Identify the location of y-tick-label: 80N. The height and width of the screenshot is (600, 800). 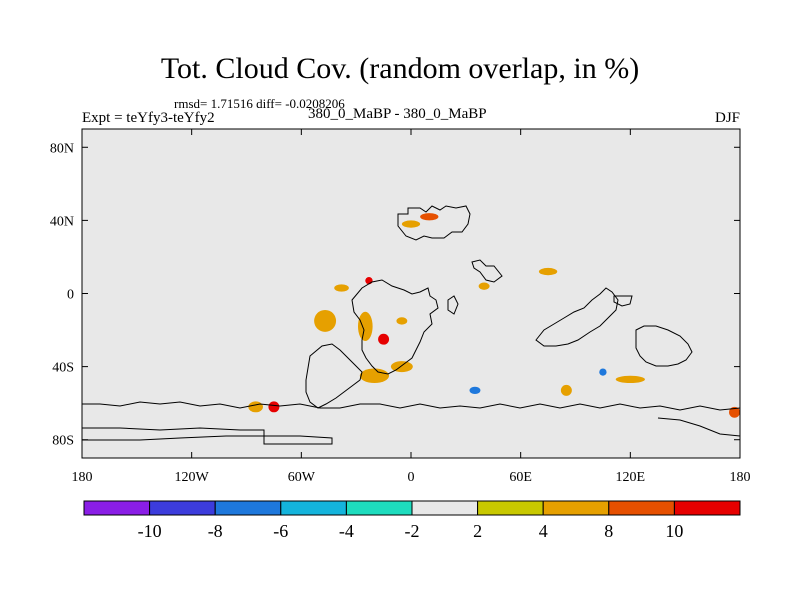
(62, 148).